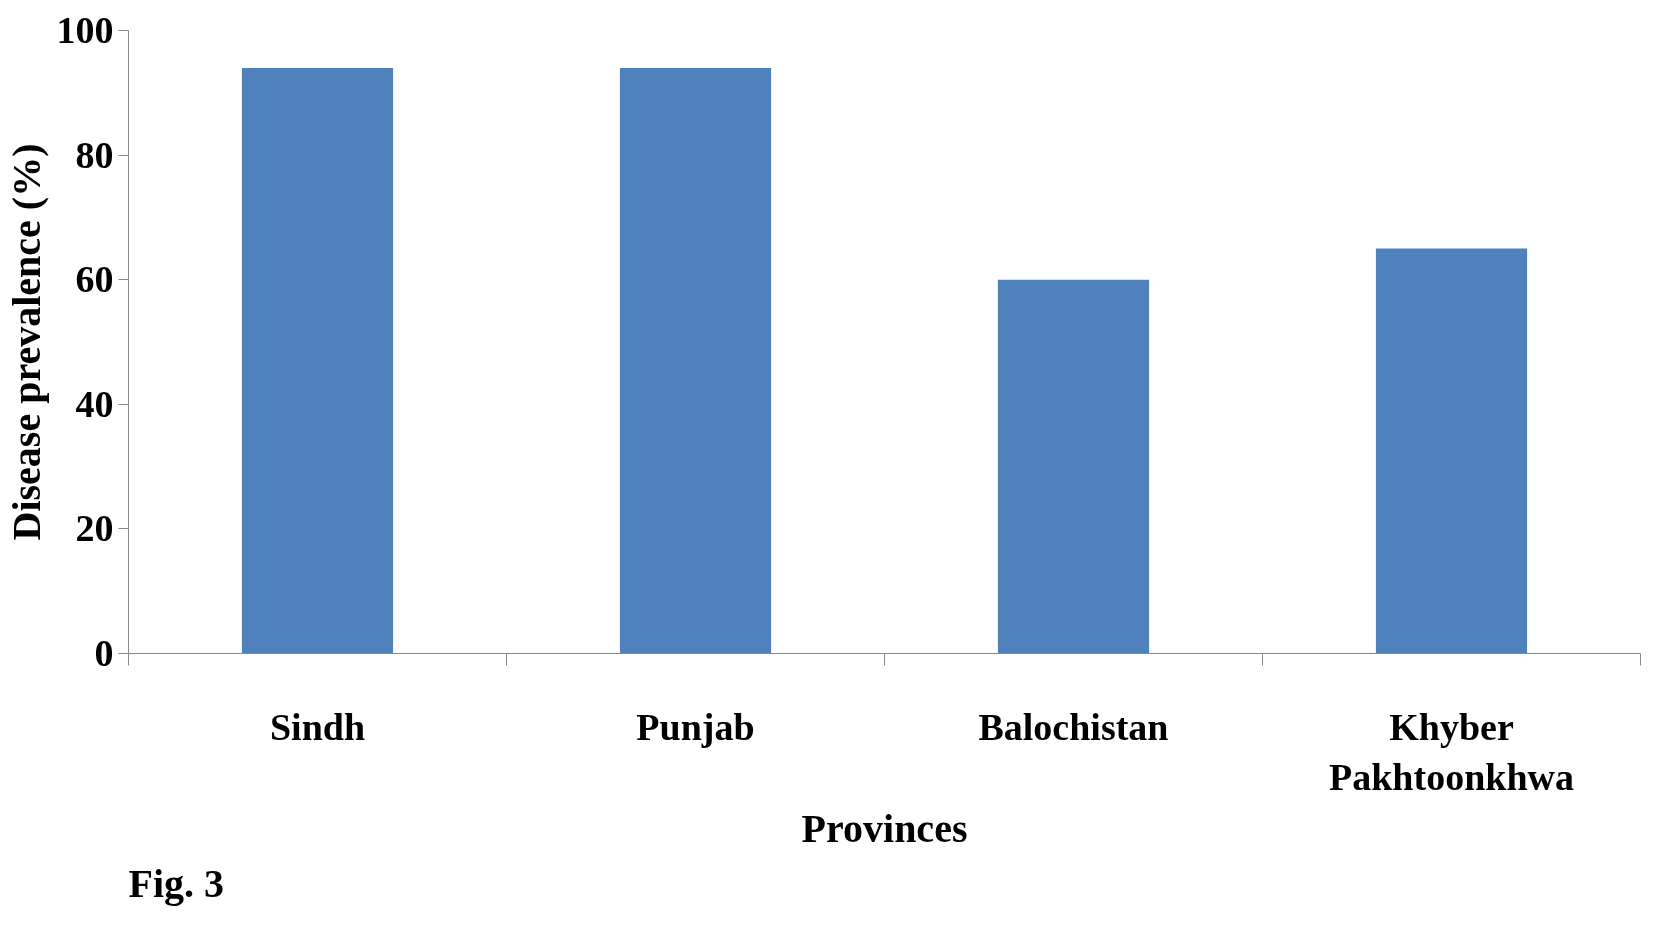 This screenshot has width=1678, height=928. Describe the element at coordinates (104, 653) in the screenshot. I see `y-tick-label: 0` at that location.